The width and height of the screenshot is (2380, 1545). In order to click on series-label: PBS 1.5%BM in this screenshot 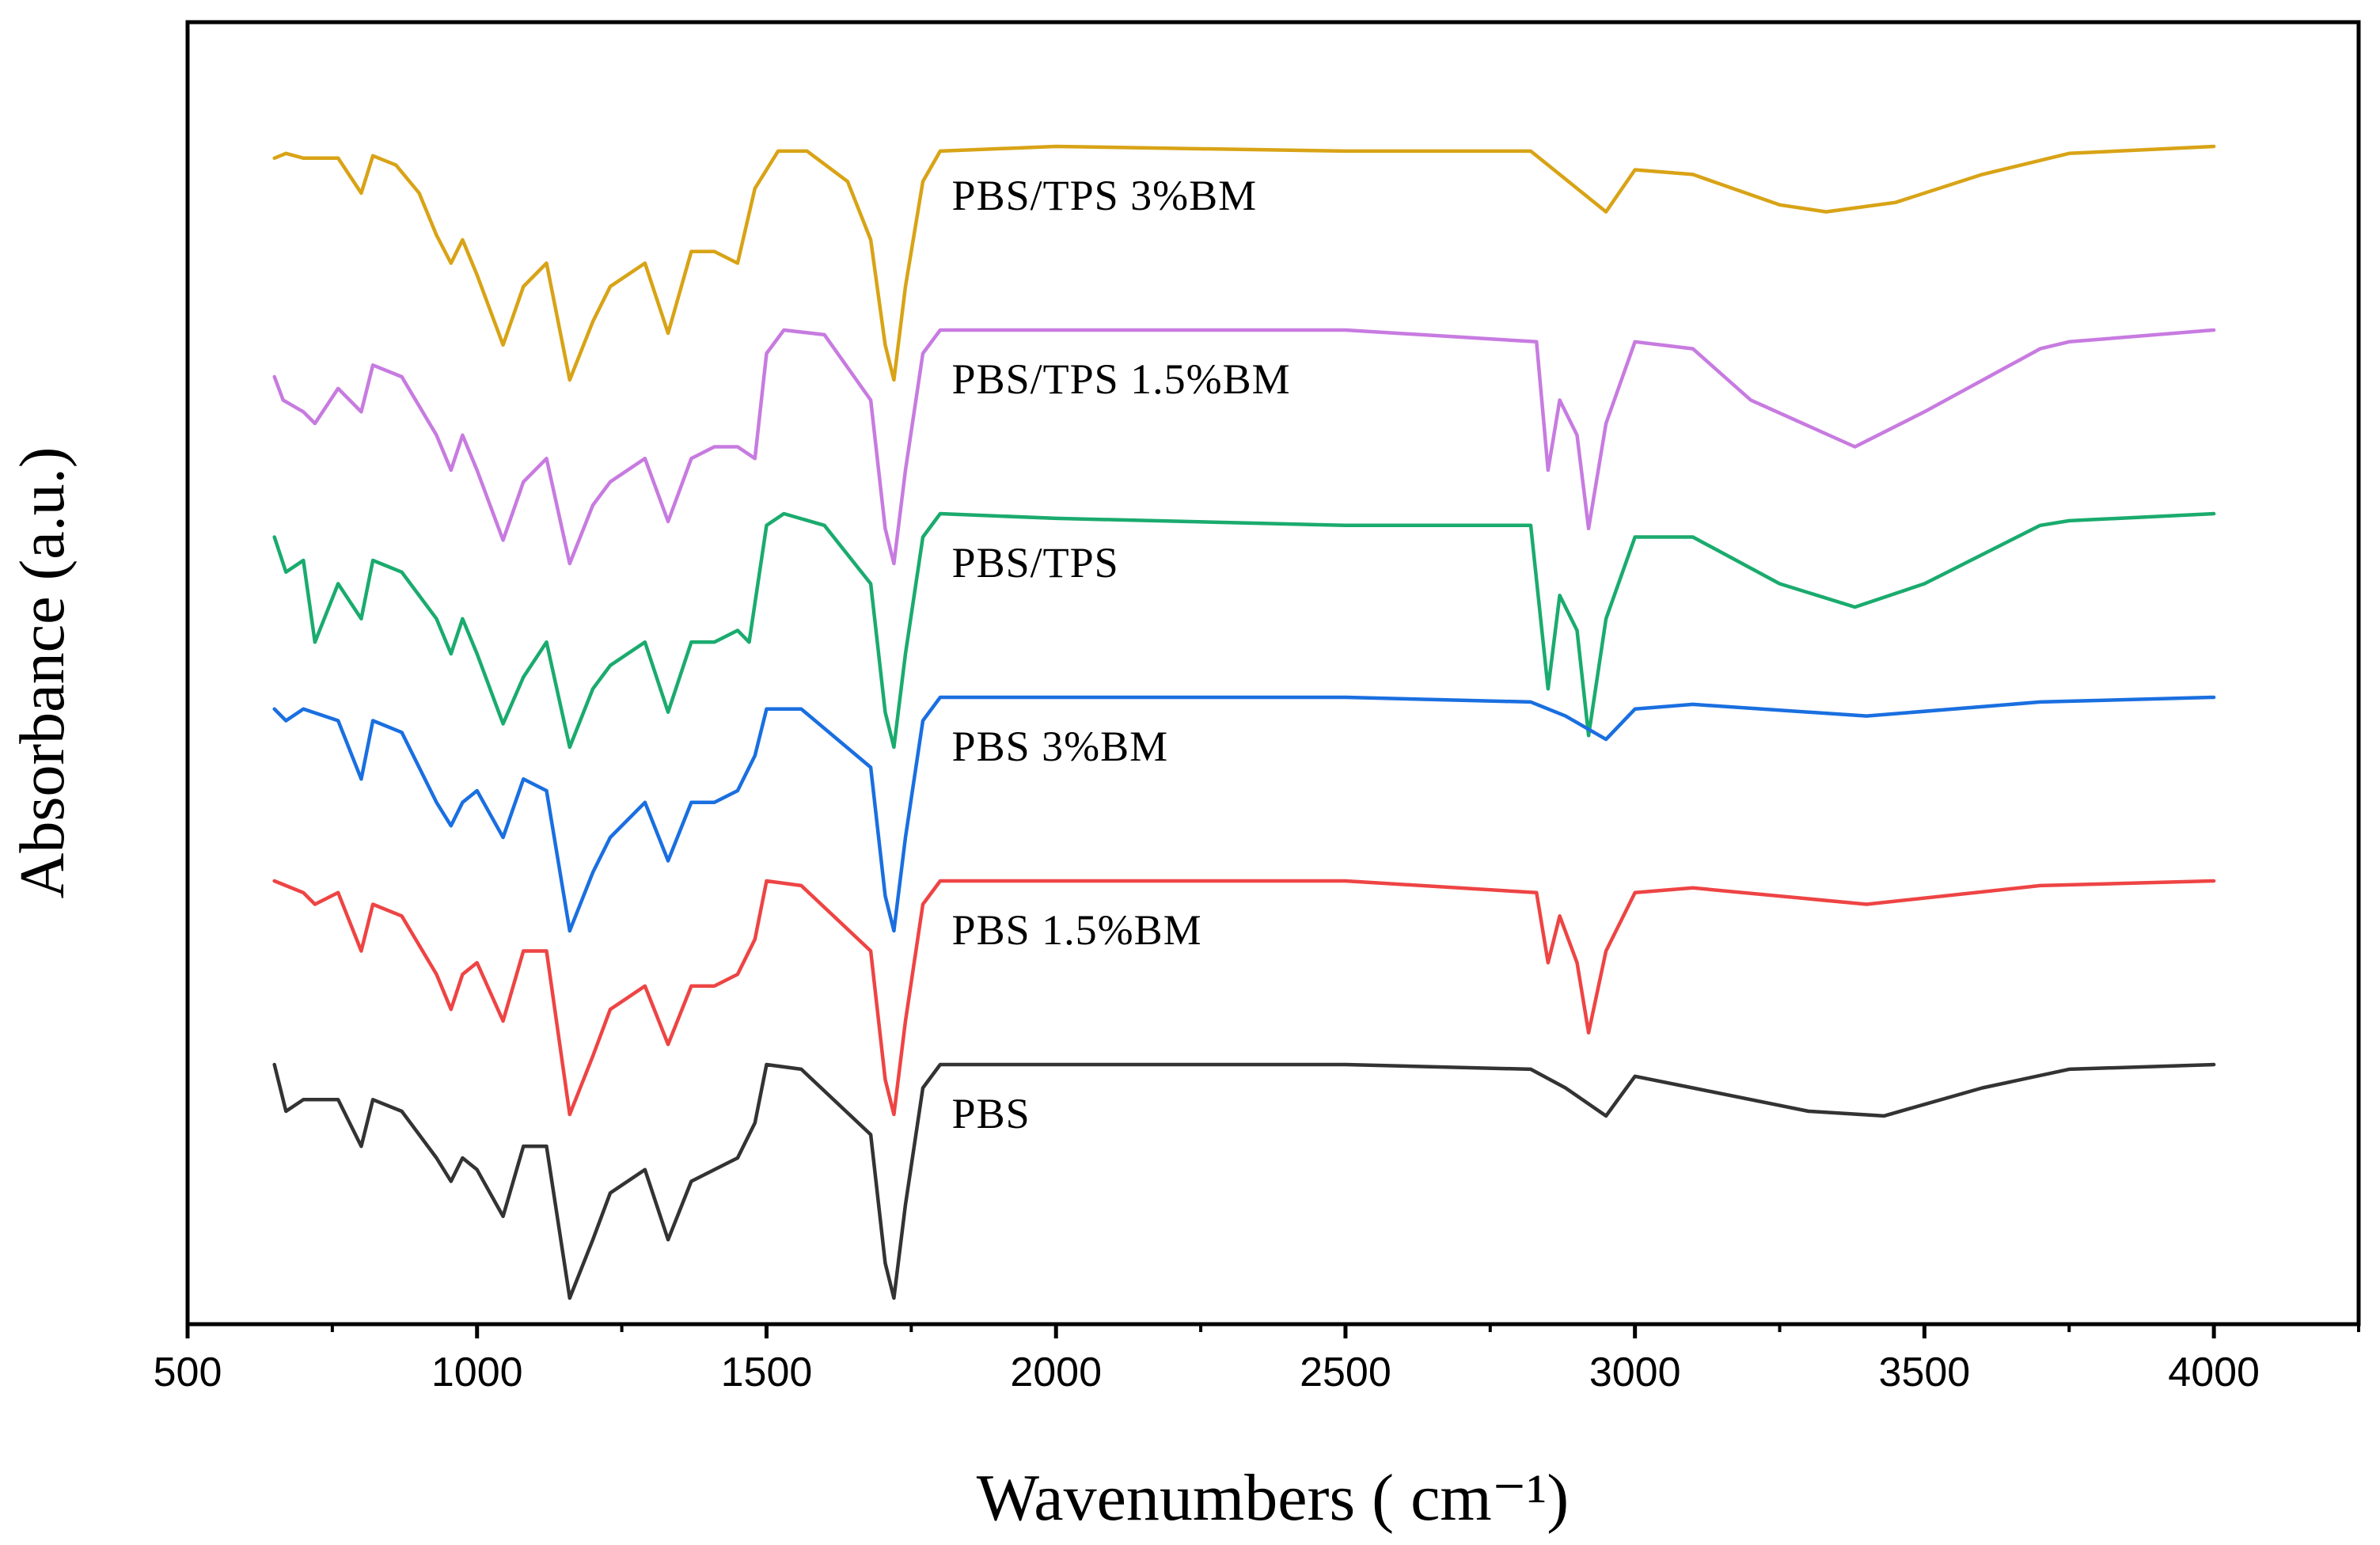, I will do `click(1077, 930)`.